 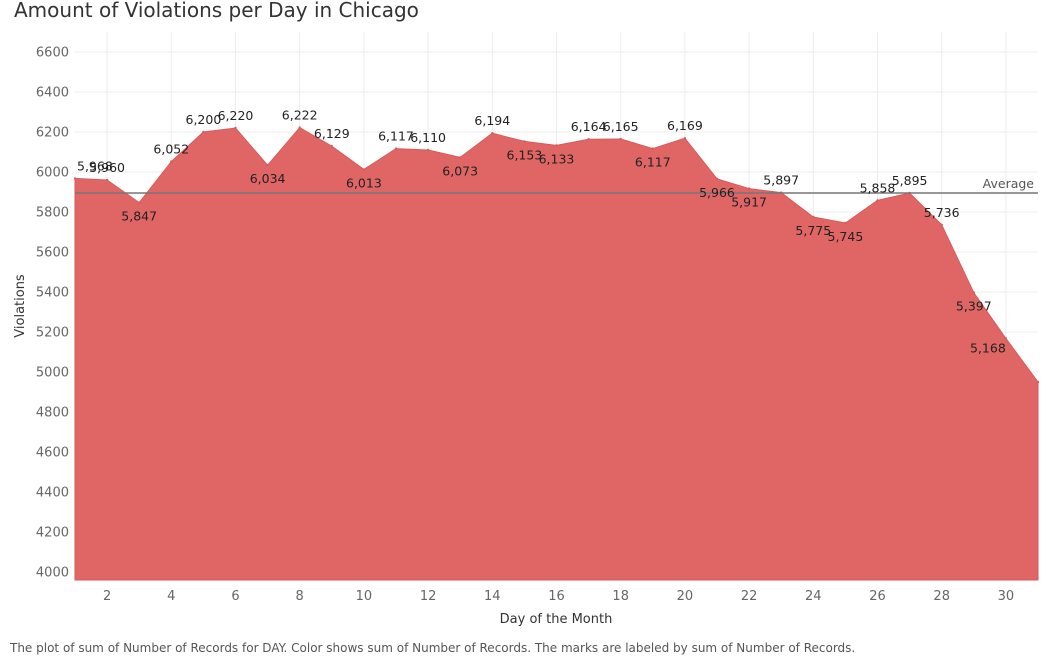 What do you see at coordinates (910, 180) in the screenshot?
I see `data-label: 5,895` at bounding box center [910, 180].